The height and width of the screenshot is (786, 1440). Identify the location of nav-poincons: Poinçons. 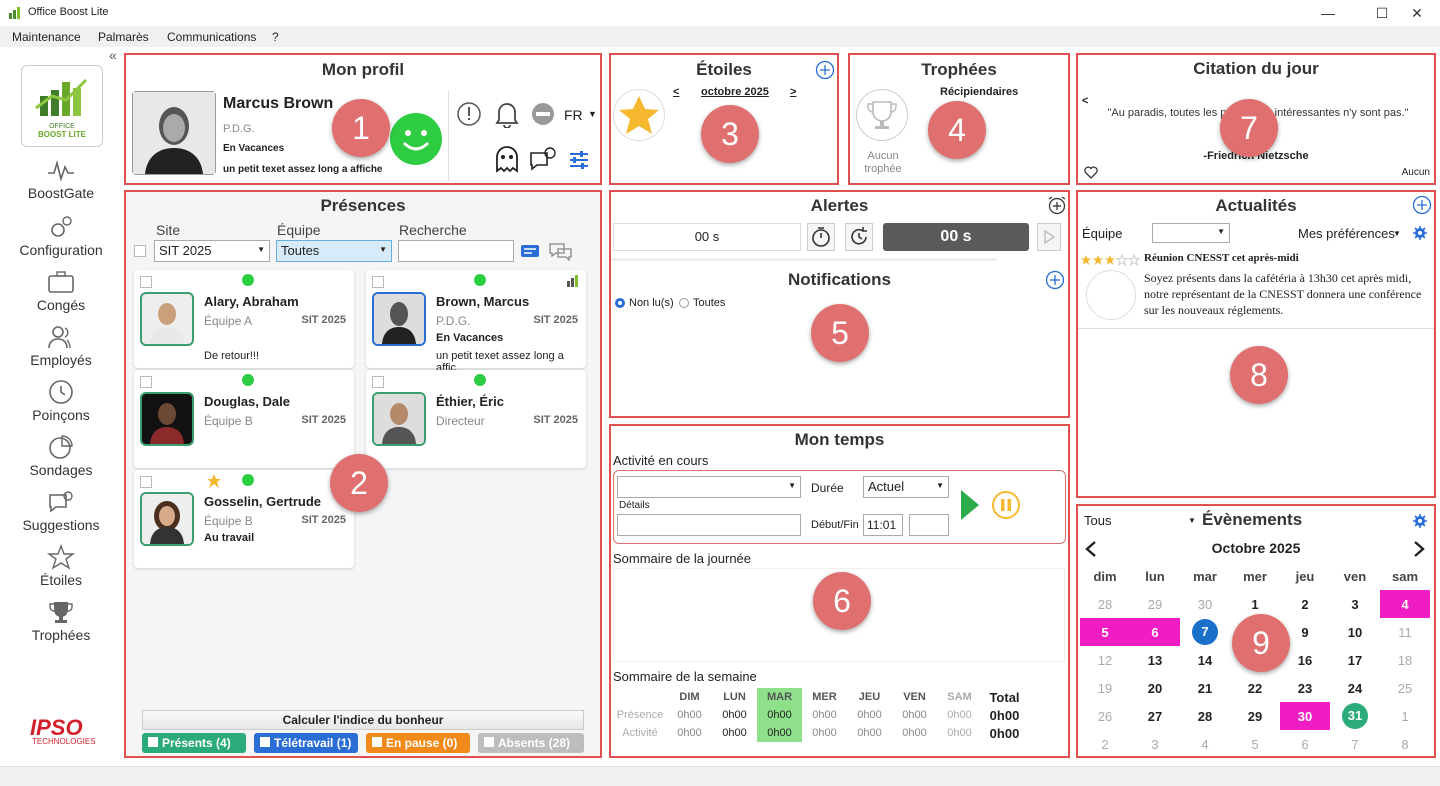
(61, 401).